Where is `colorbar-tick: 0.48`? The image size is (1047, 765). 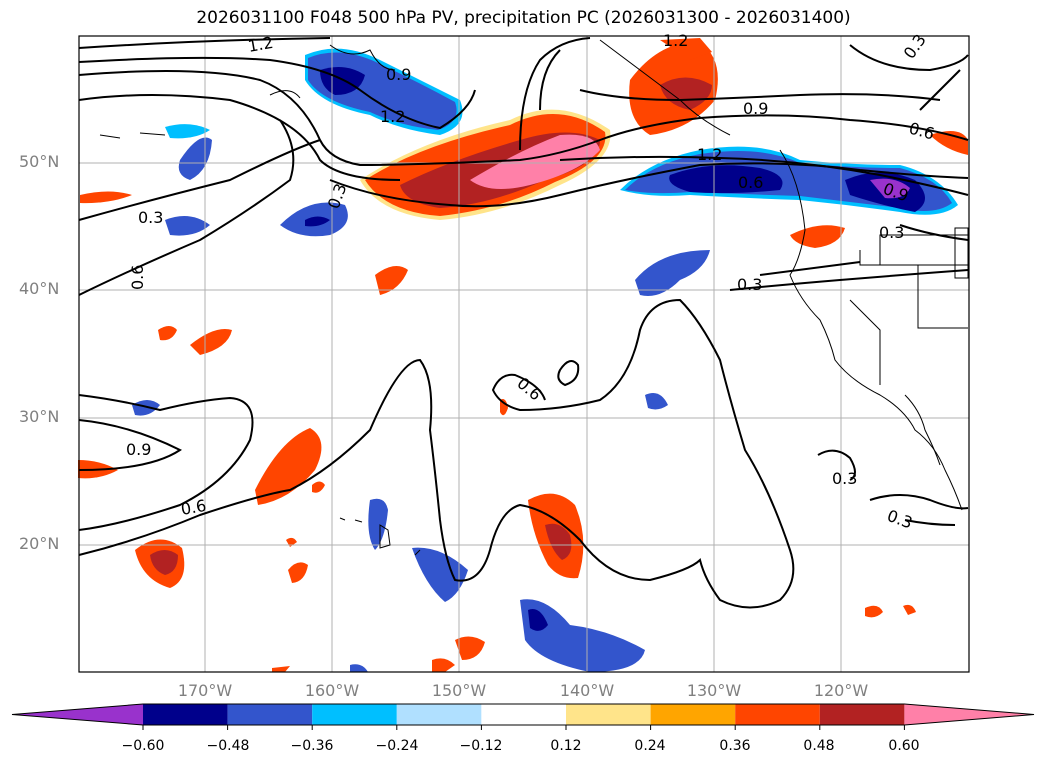
colorbar-tick: 0.48 is located at coordinates (819, 746).